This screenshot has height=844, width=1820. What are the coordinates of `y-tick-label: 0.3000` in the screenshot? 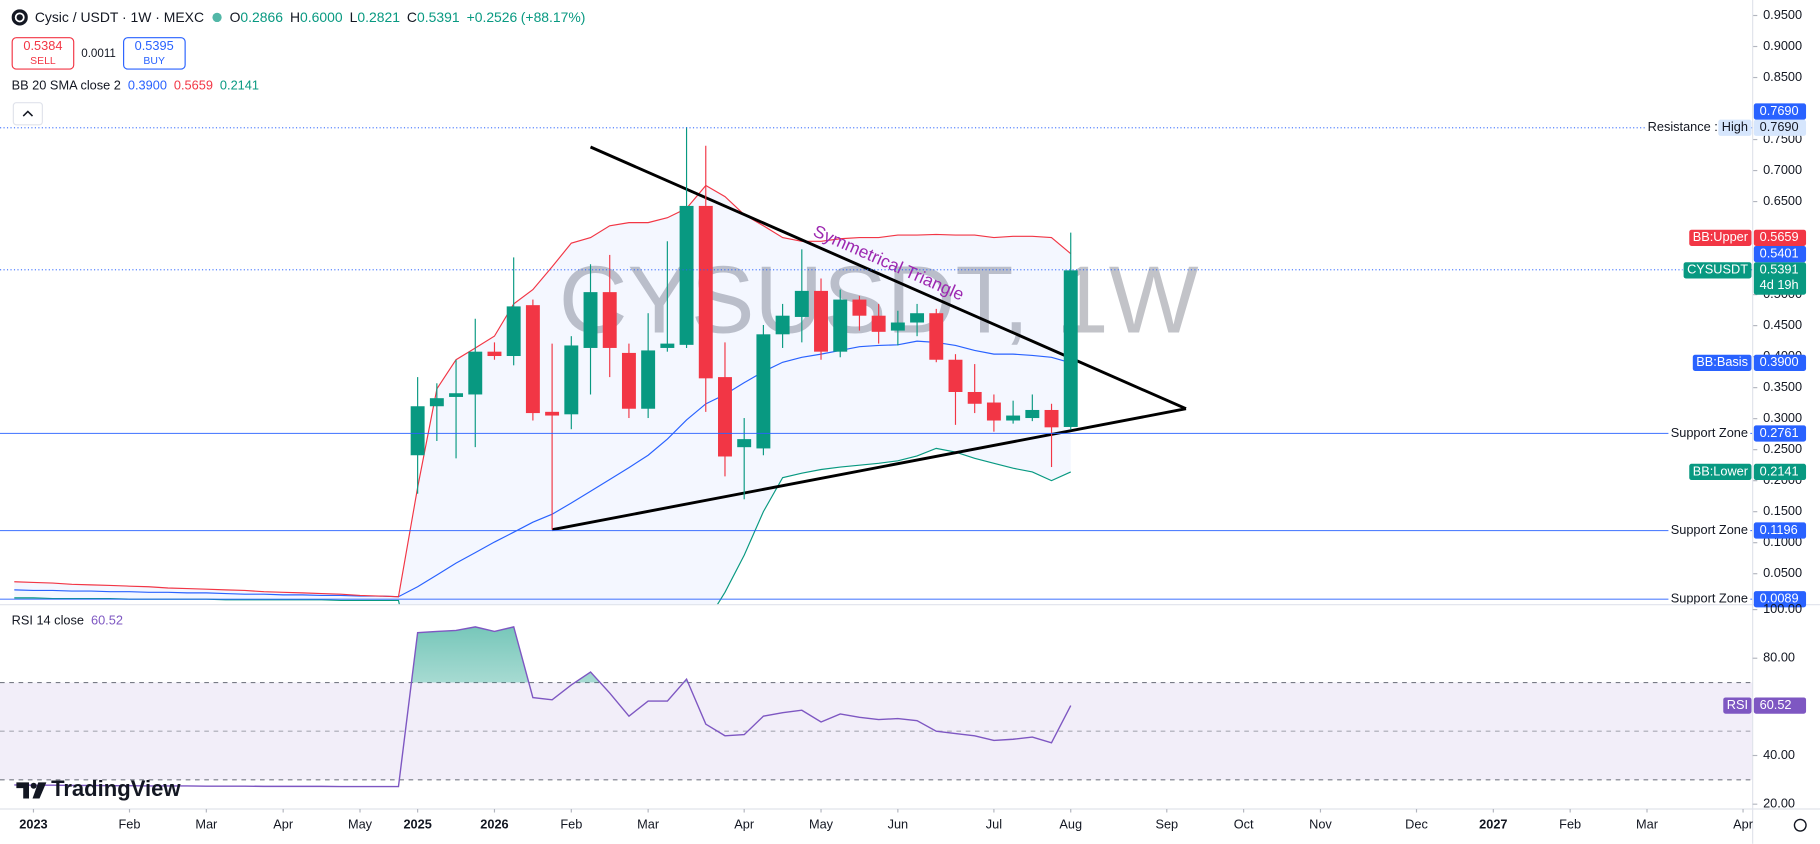 It's located at (1782, 417).